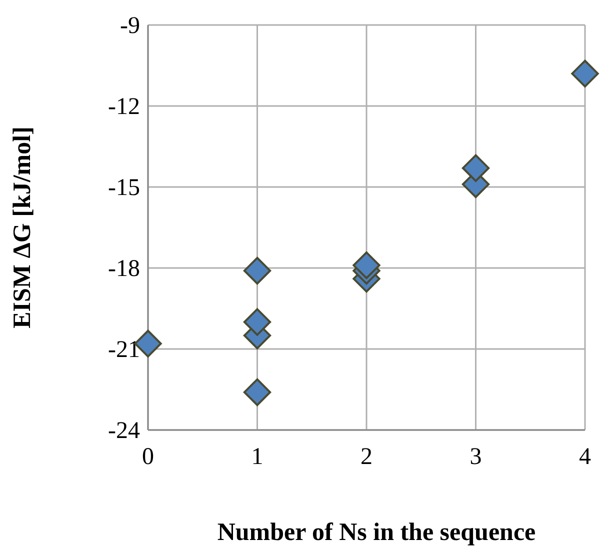 This screenshot has height=556, width=603. What do you see at coordinates (257, 457) in the screenshot?
I see `x-tick-label: 1` at bounding box center [257, 457].